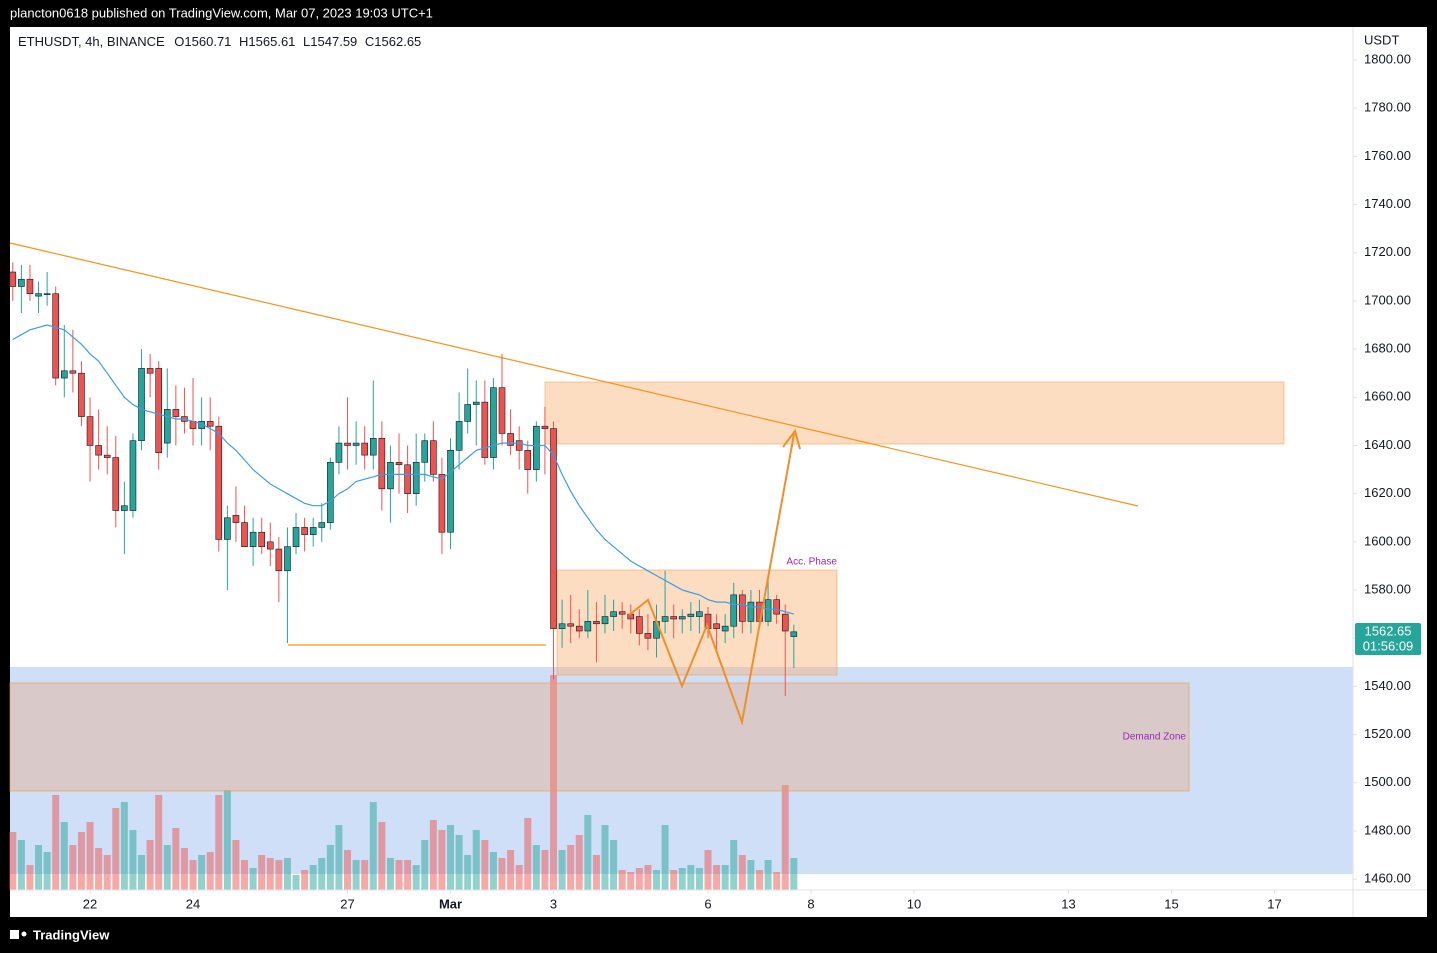 The width and height of the screenshot is (1437, 953). I want to click on x-tick-label: 3, so click(553, 903).